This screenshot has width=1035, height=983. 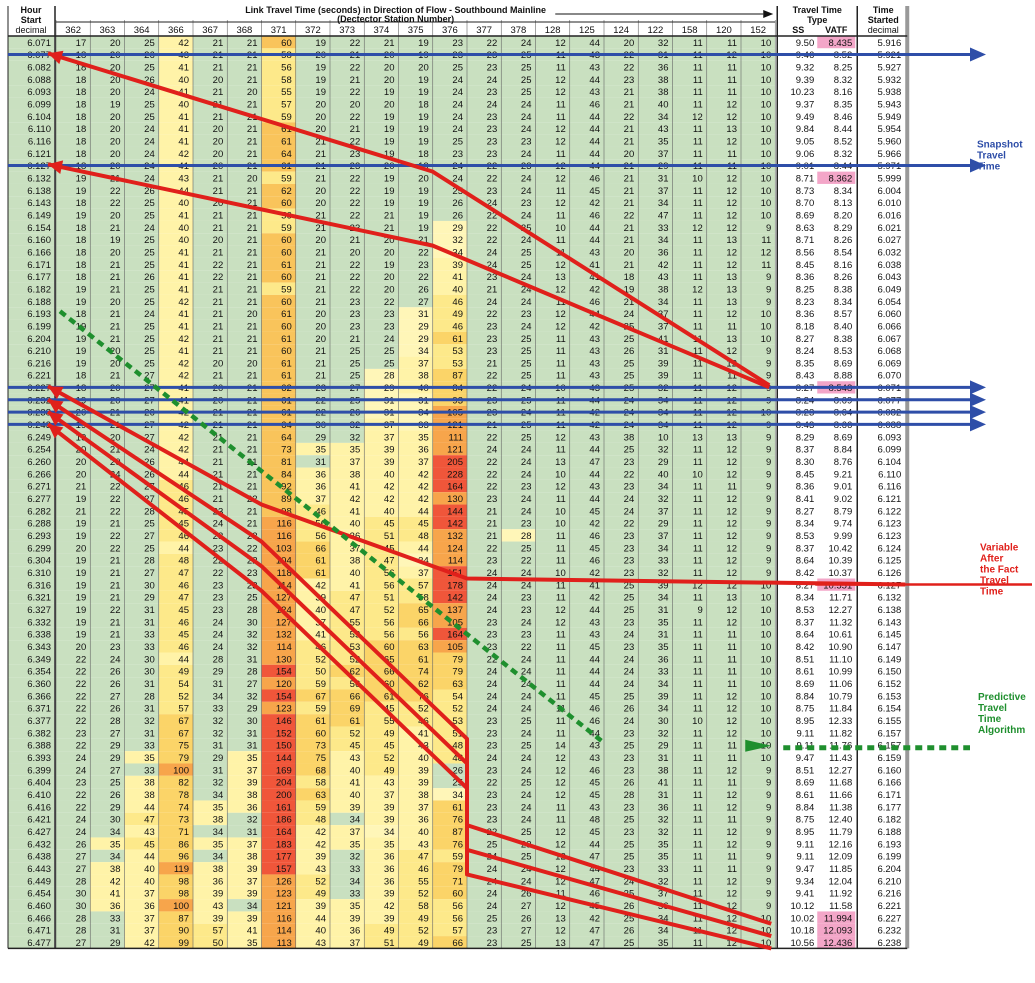 I want to click on ss-value: 8.84, so click(x=805, y=696).